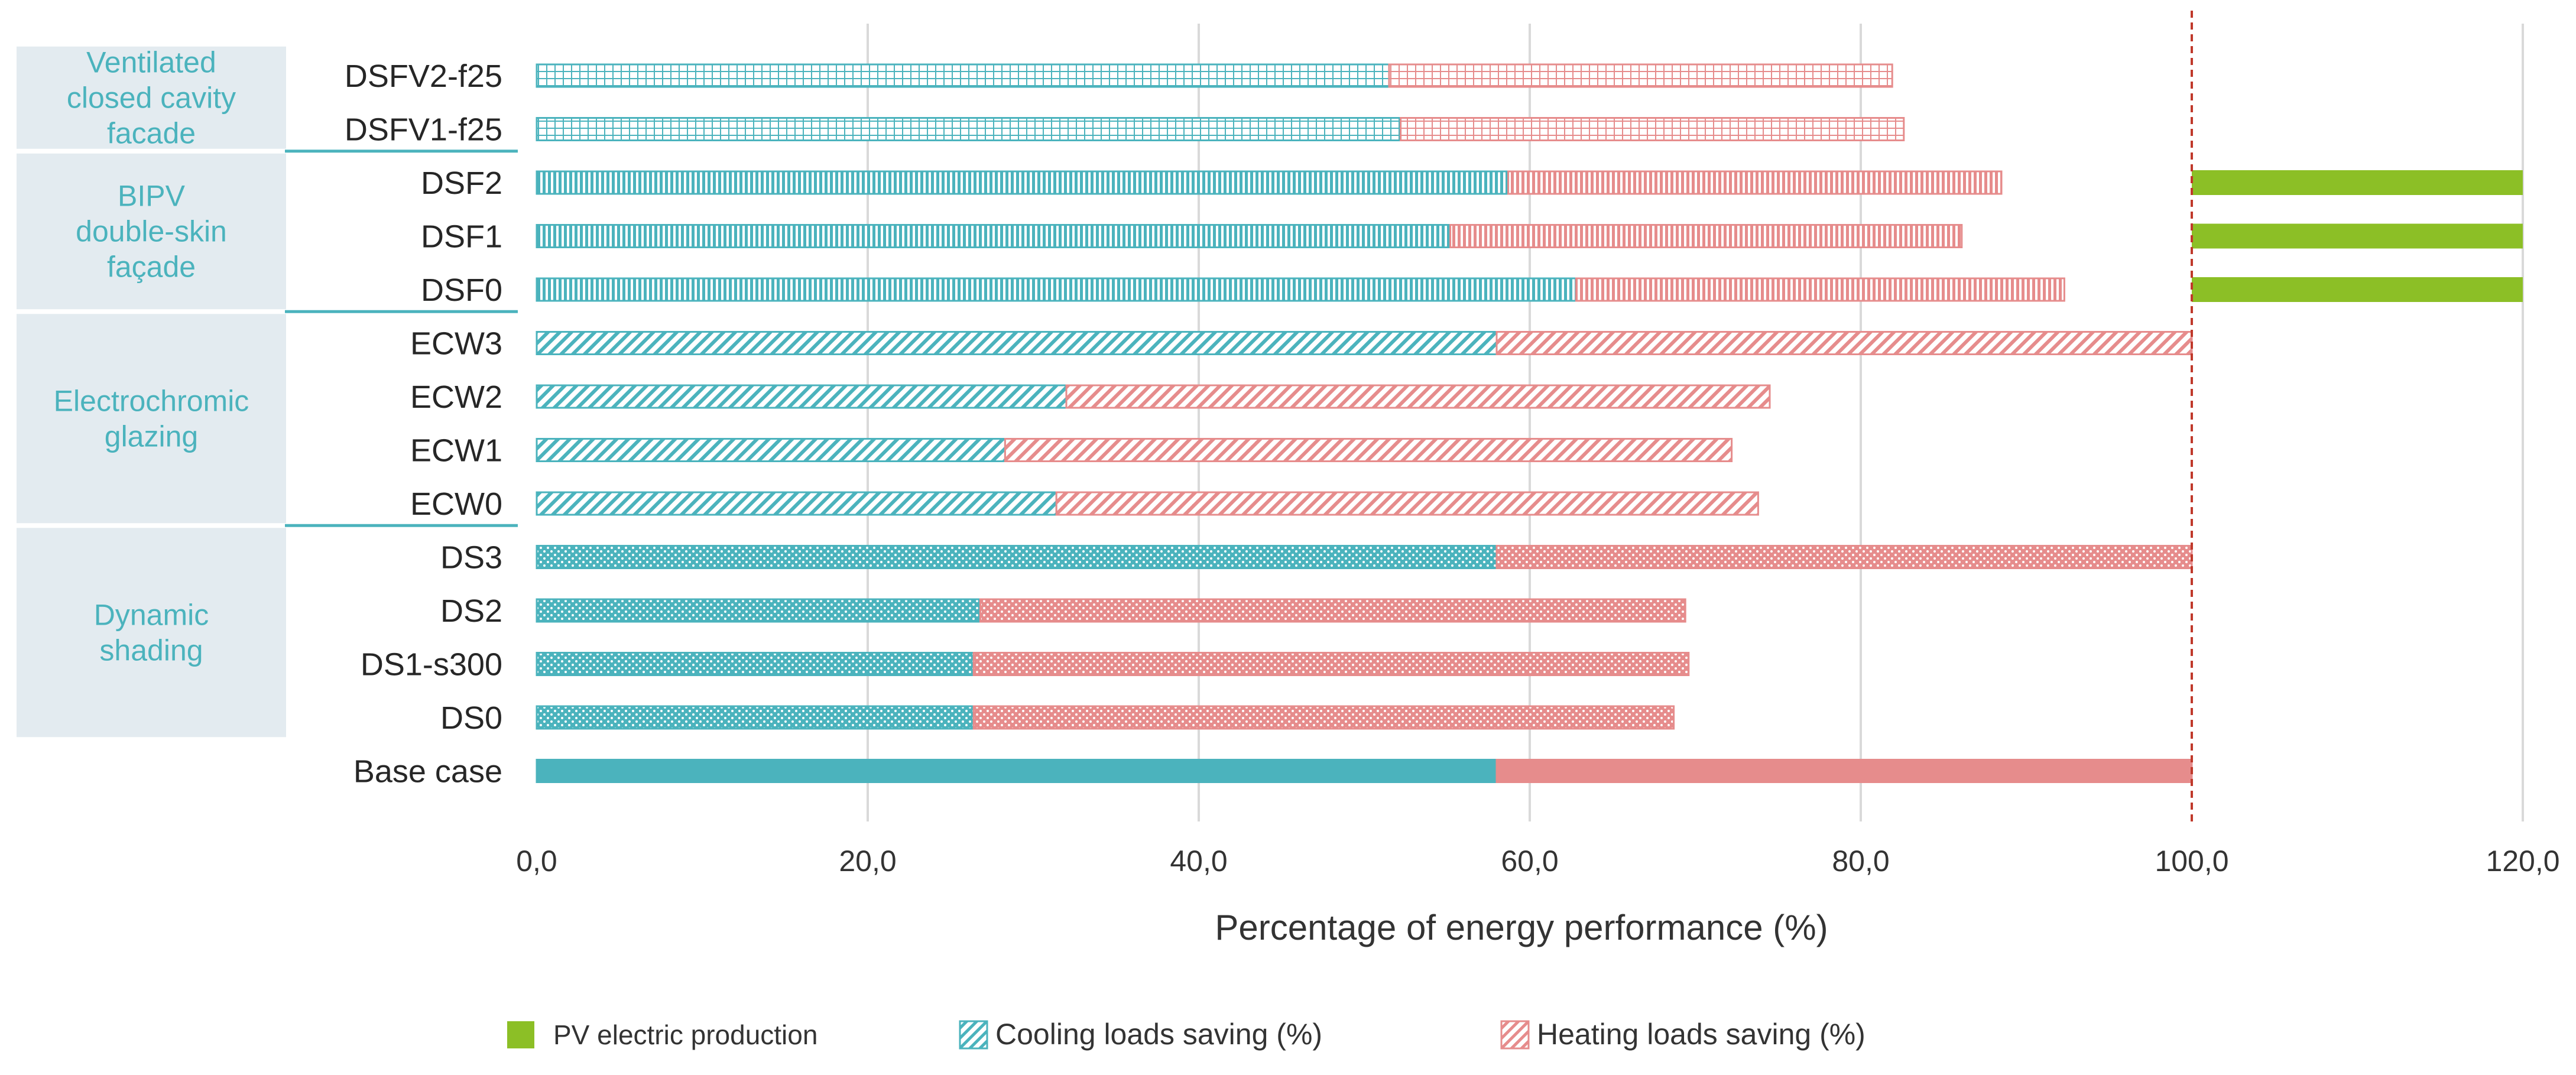  What do you see at coordinates (1323, 718) in the screenshot?
I see `bar-heating-ds0` at bounding box center [1323, 718].